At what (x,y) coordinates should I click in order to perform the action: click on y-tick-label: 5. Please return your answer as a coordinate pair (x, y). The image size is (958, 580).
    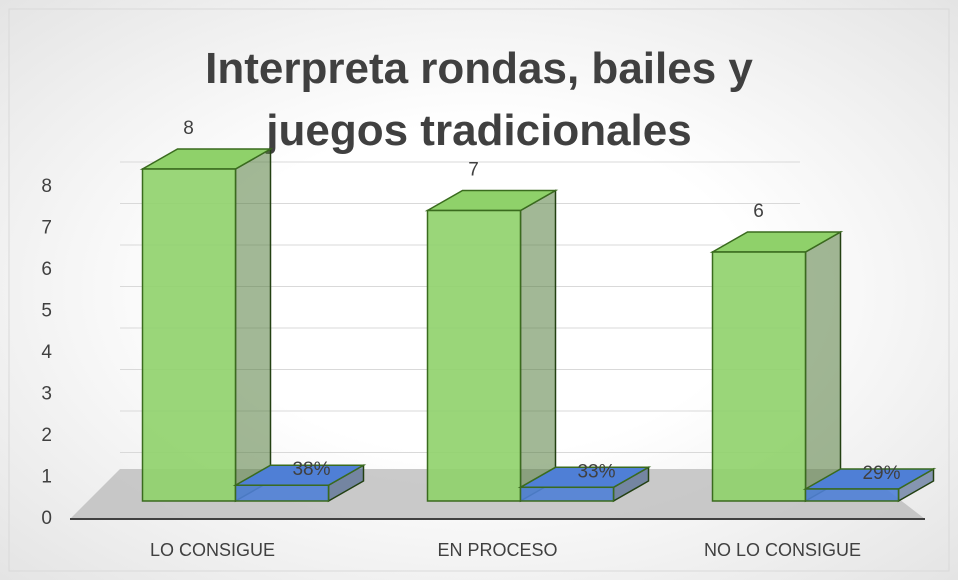
    Looking at the image, I should click on (46, 311).